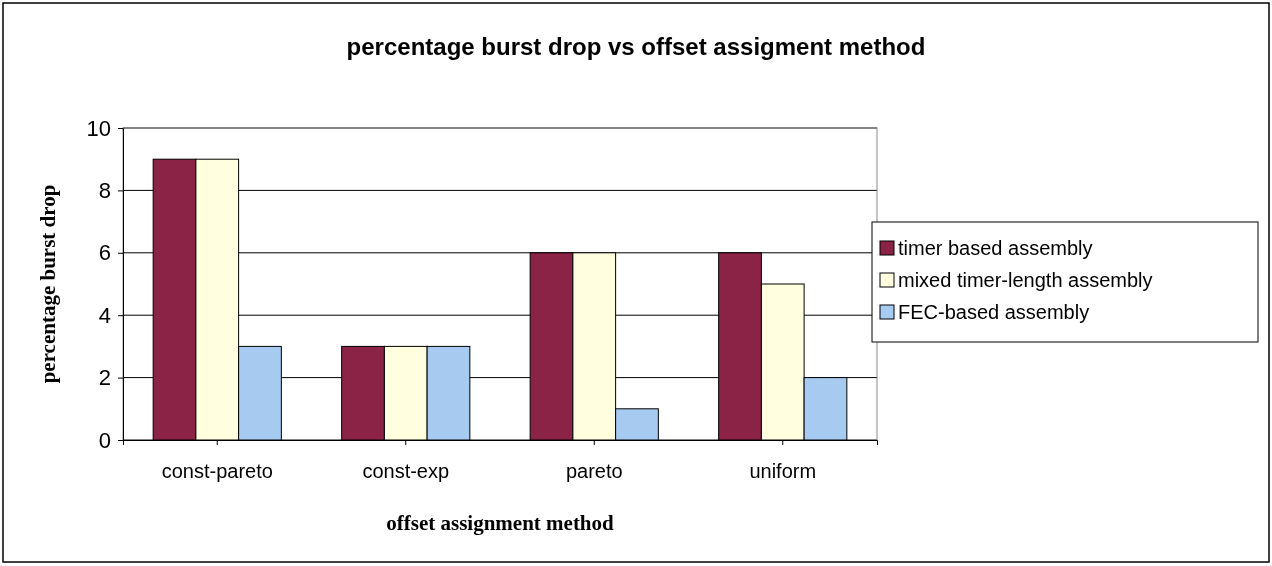  What do you see at coordinates (1025, 280) in the screenshot?
I see `legend-label: mixed timer-length assembly` at bounding box center [1025, 280].